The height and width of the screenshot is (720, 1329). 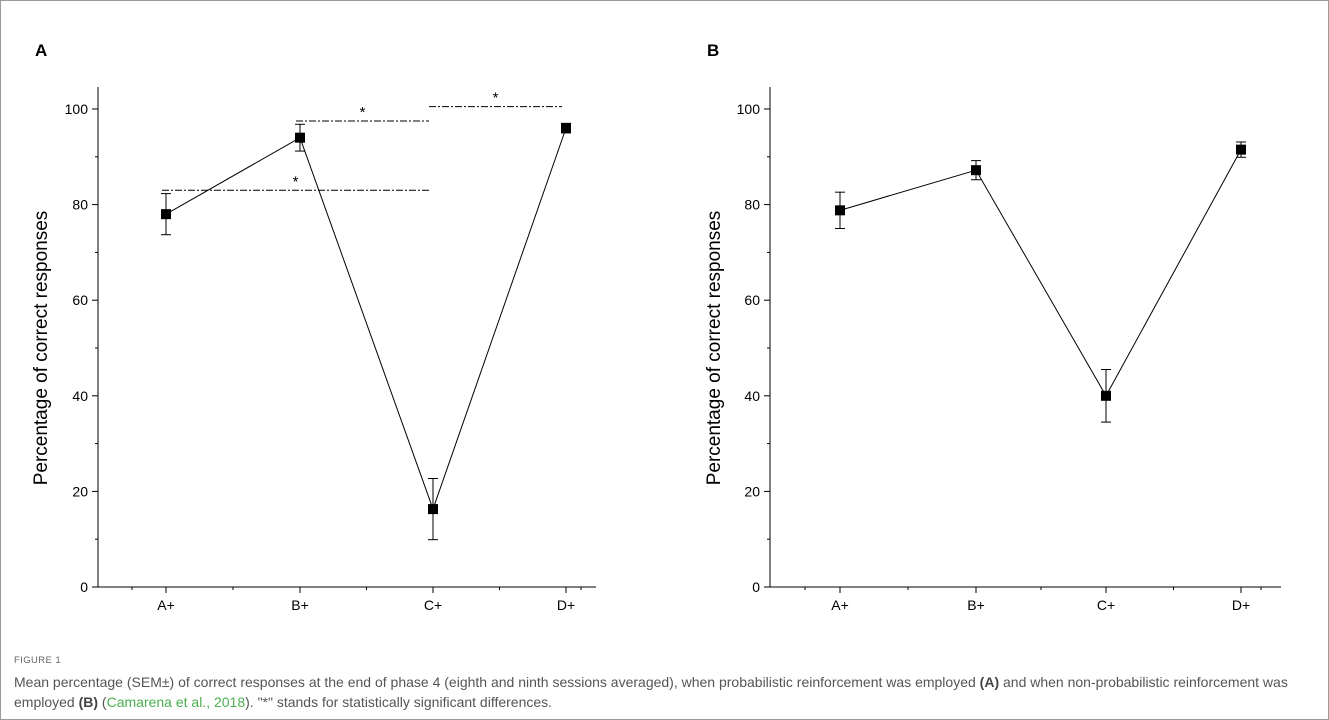 What do you see at coordinates (38, 660) in the screenshot?
I see `figure-label: FIGURE 1` at bounding box center [38, 660].